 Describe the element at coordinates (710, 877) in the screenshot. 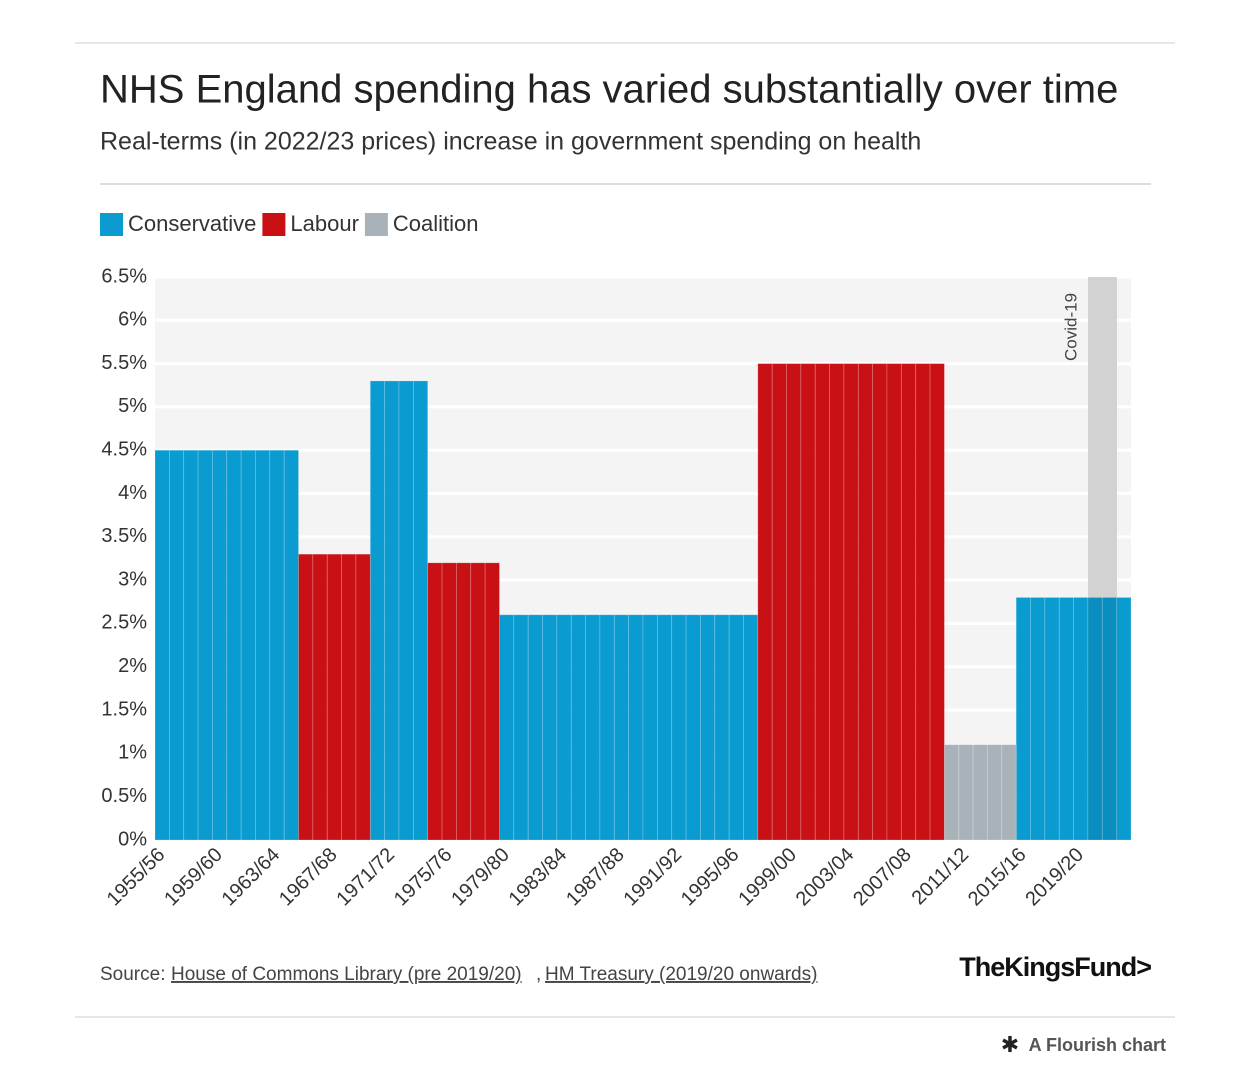

I see `x-tick-label: 1995/96` at that location.